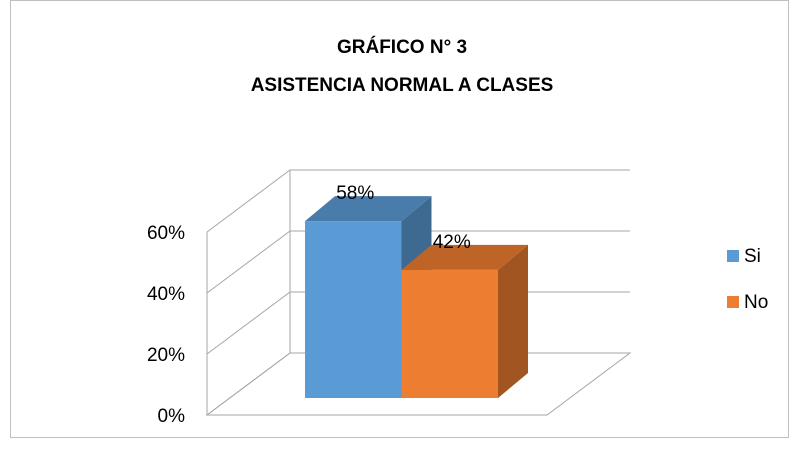 The height and width of the screenshot is (450, 789). I want to click on bar-side, so click(513, 321).